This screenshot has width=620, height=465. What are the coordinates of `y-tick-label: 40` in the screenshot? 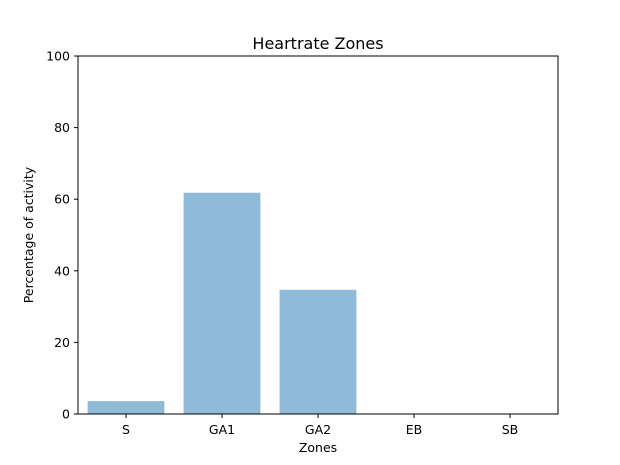 It's located at (62, 270).